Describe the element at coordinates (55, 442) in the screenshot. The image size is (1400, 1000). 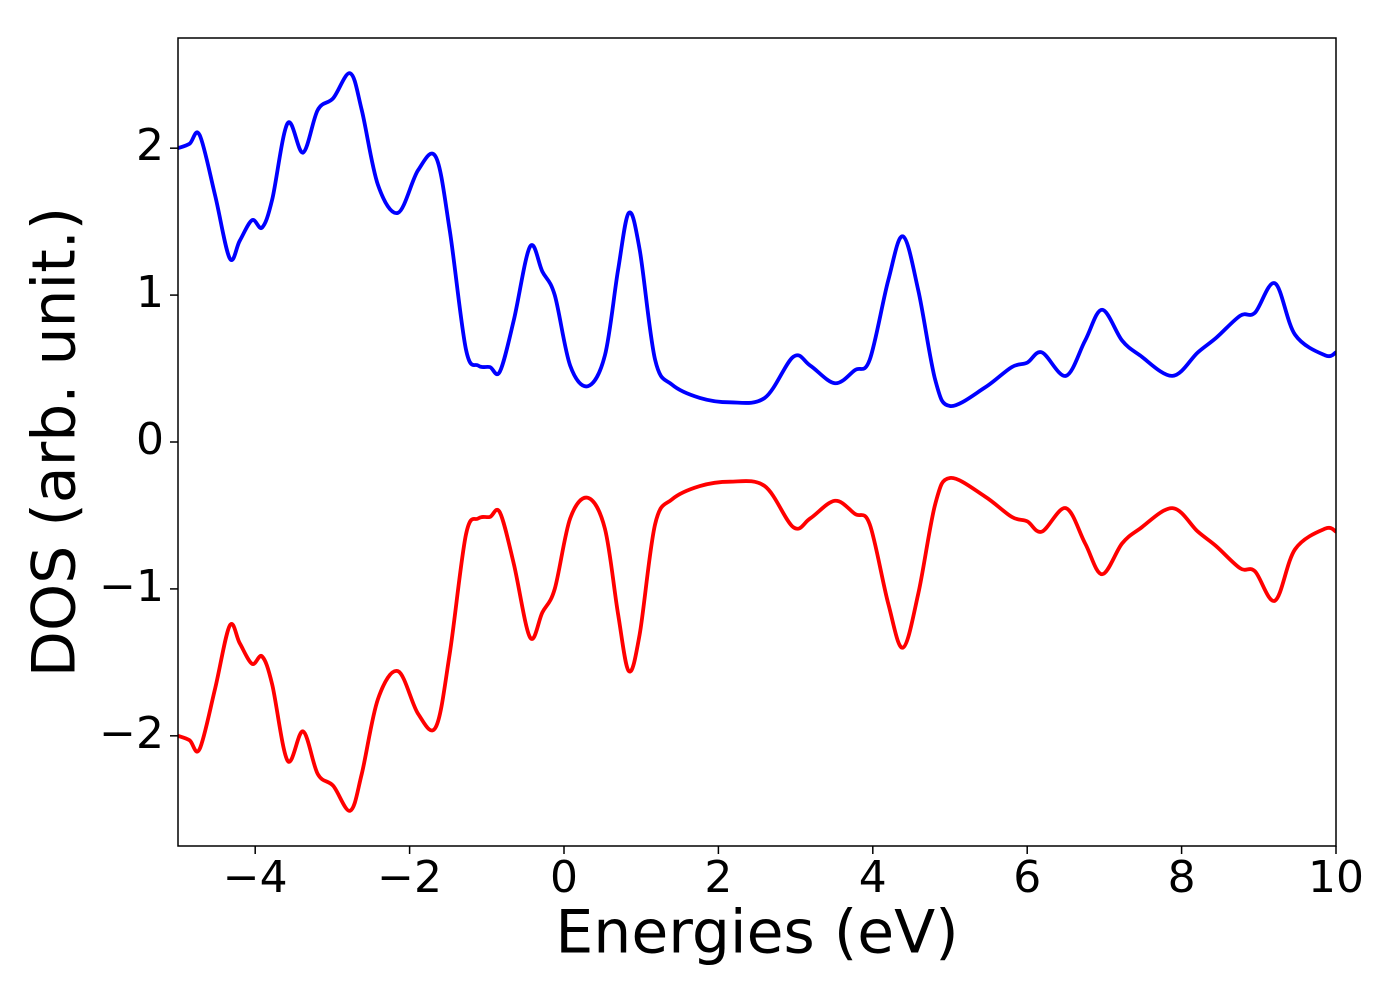
I see `y-axis-label: DOS (arb. unit.)` at that location.